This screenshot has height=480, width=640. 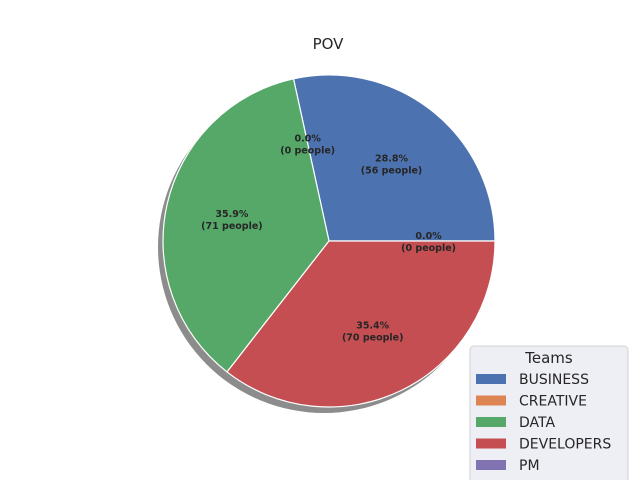 What do you see at coordinates (529, 466) in the screenshot?
I see `legend-label-pm: PM` at bounding box center [529, 466].